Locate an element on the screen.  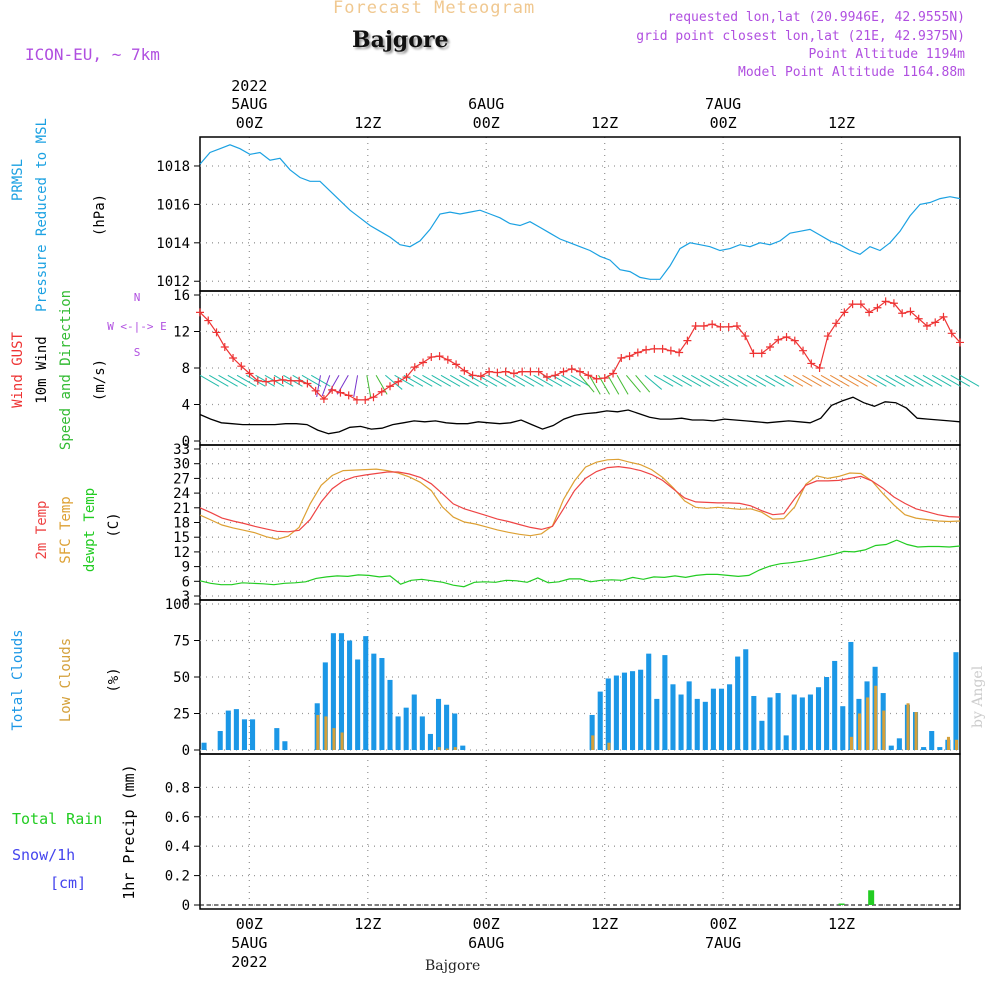
ytick-label-wind: 8 is located at coordinates (186, 369).